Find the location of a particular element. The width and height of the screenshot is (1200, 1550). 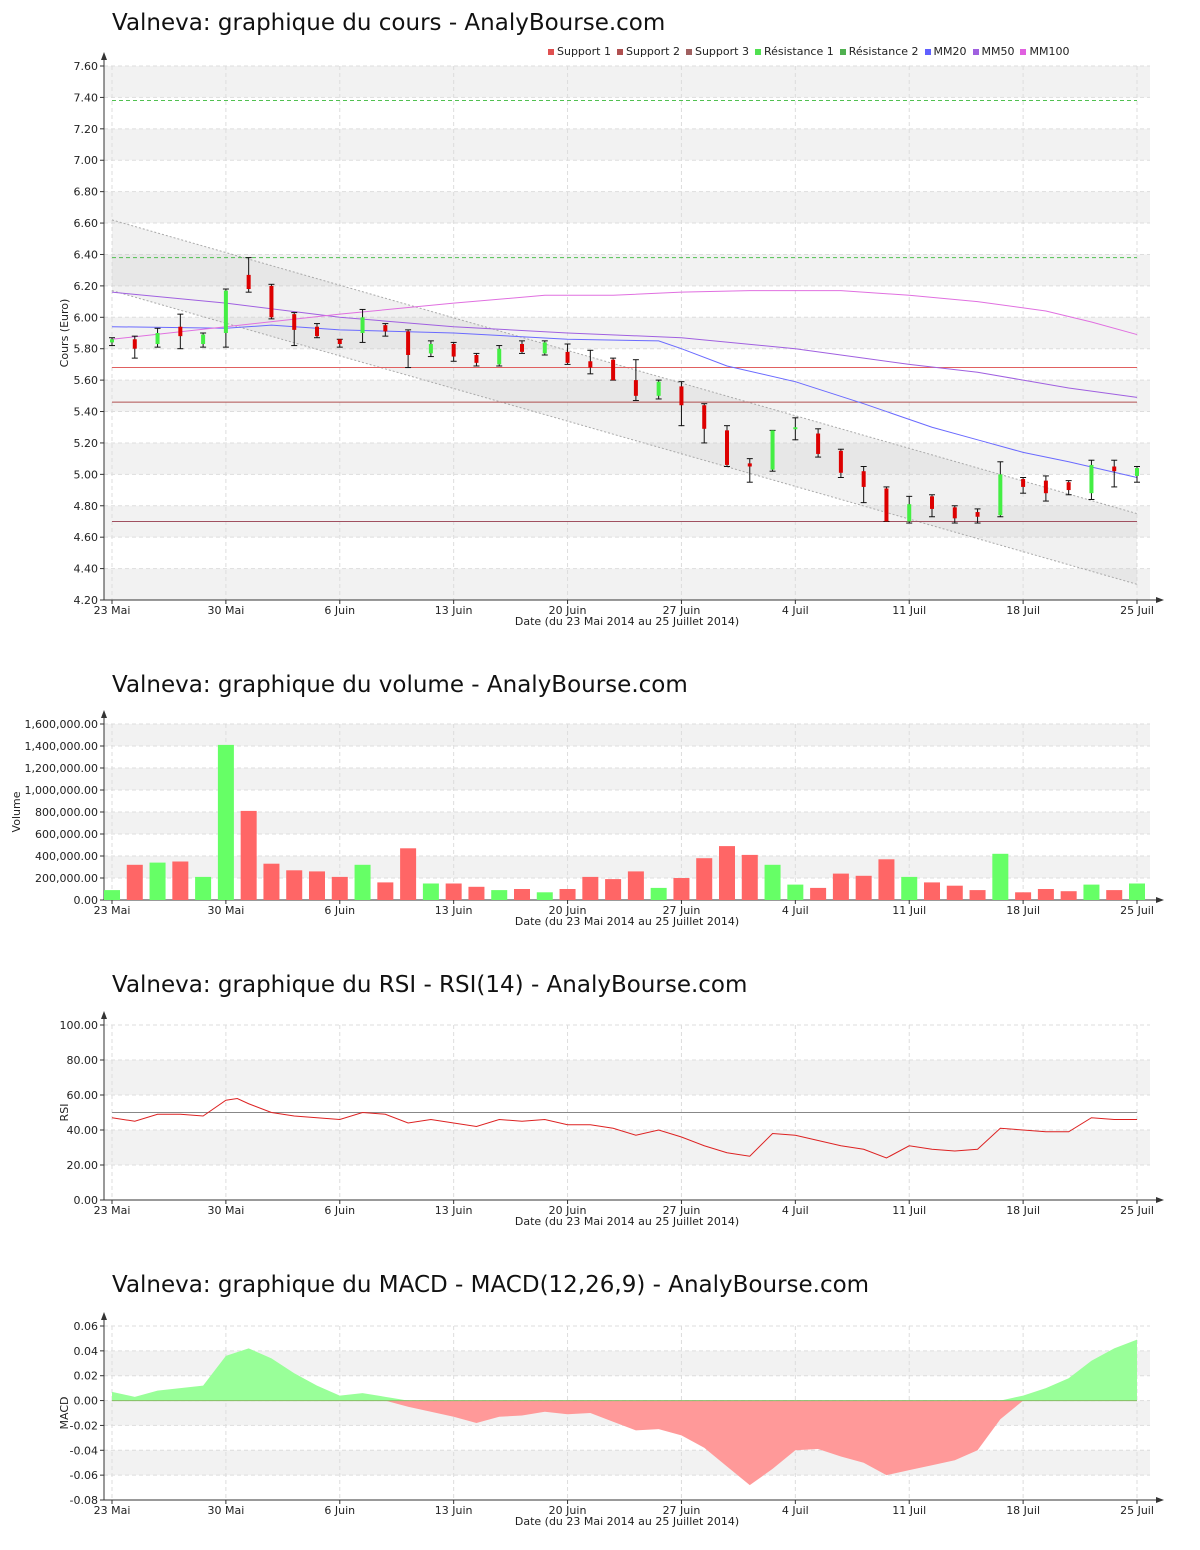

x-axis-label: Date (du 23 Mai 2014 au 25 Juillet 2014) is located at coordinates (627, 921).